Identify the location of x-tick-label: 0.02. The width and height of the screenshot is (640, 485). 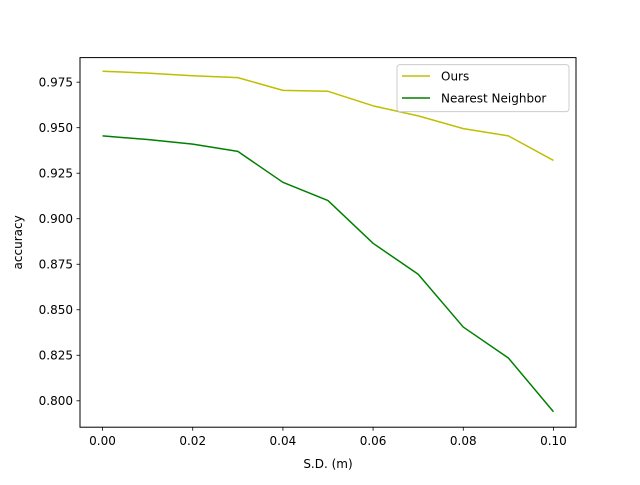
(192, 441).